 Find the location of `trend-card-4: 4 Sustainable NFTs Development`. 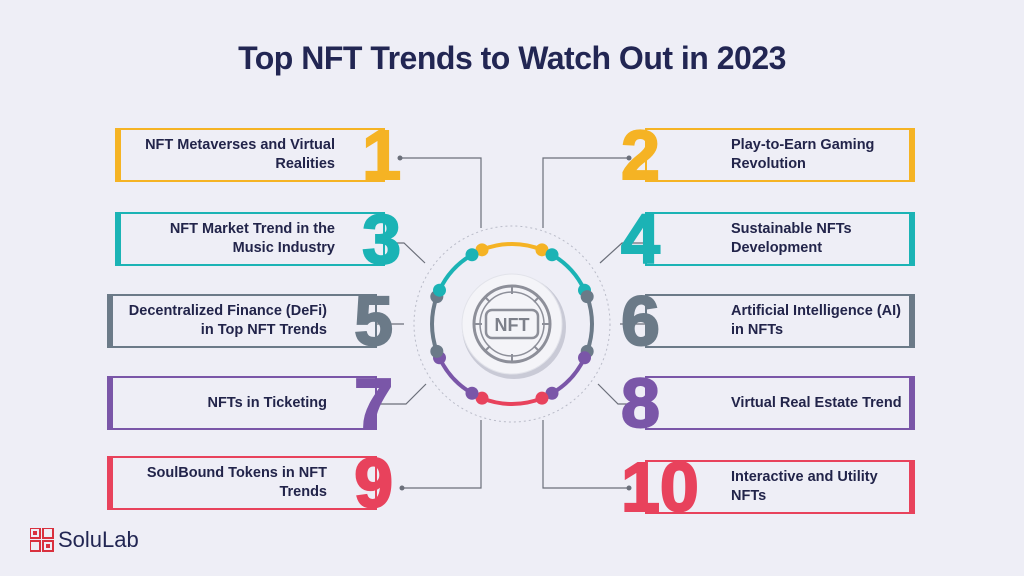

trend-card-4: 4 Sustainable NFTs Development is located at coordinates (767, 239).